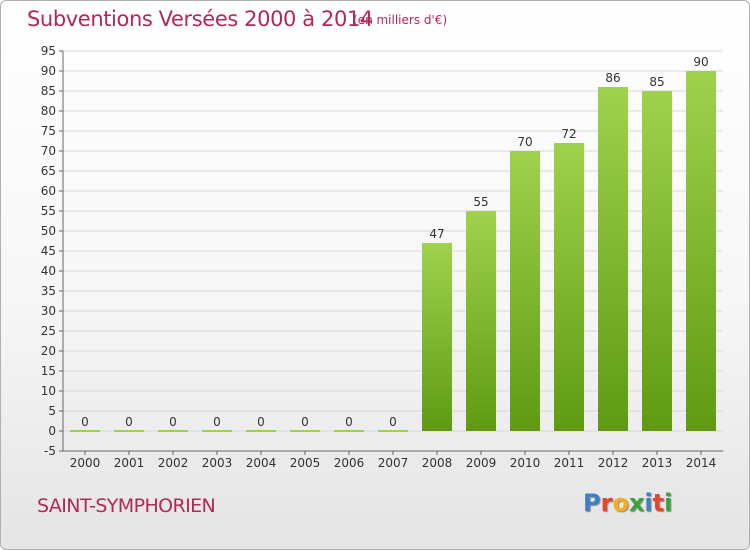 Image resolution: width=750 pixels, height=550 pixels. I want to click on y-tick-label: 0, so click(52, 431).